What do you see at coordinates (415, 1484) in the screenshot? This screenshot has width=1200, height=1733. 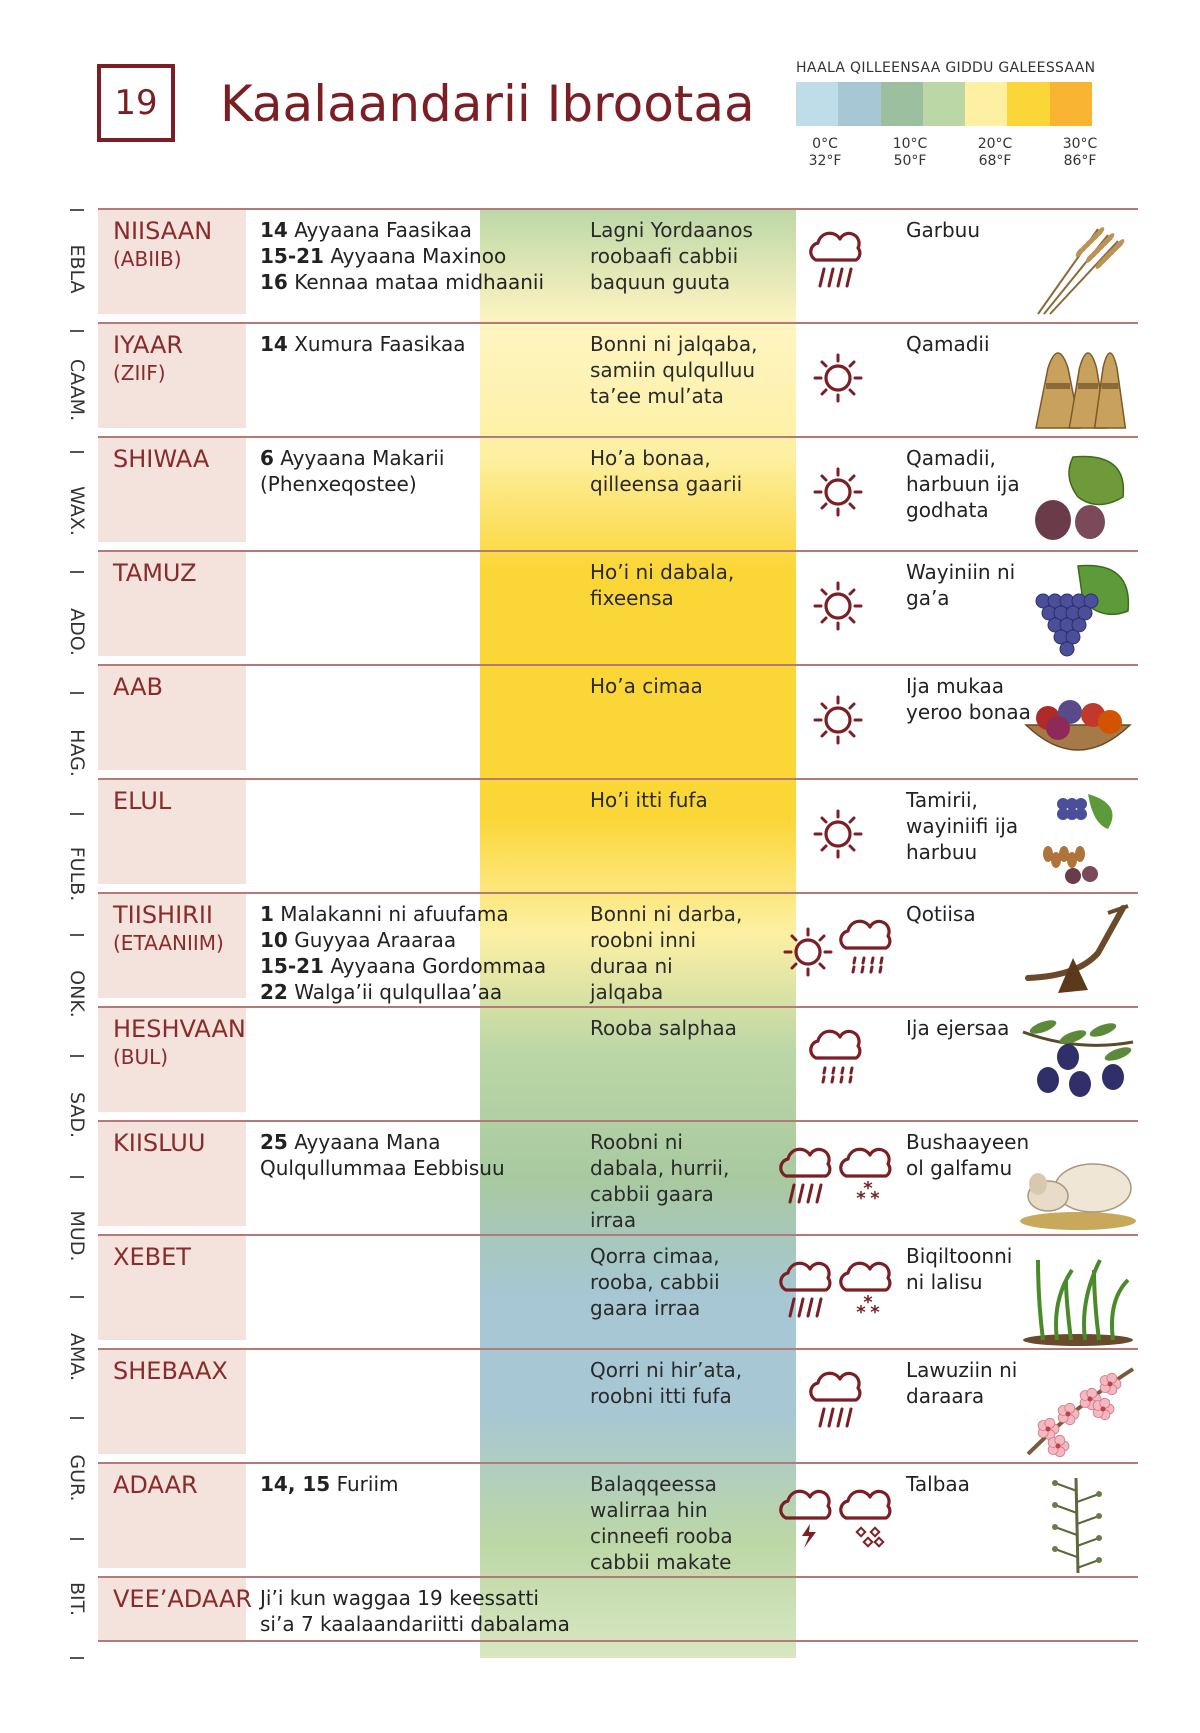 I see `festival-item: 14, 15 Furiim` at bounding box center [415, 1484].